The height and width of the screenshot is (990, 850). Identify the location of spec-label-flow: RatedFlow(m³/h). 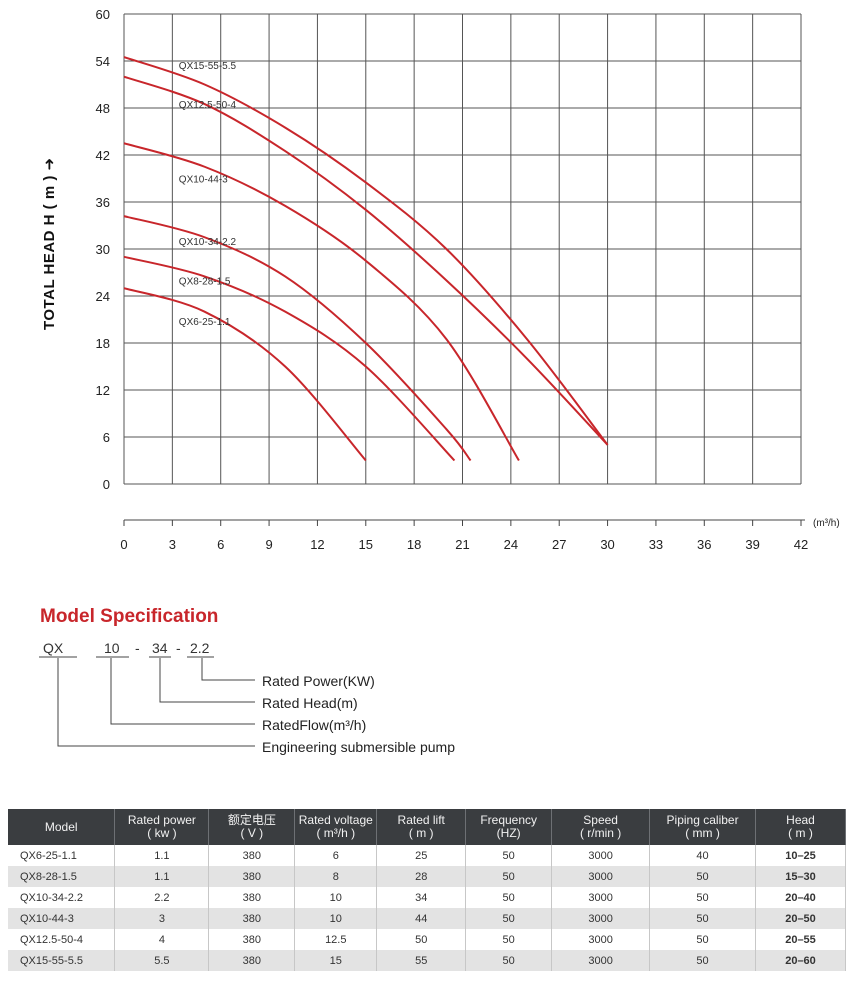
(314, 725).